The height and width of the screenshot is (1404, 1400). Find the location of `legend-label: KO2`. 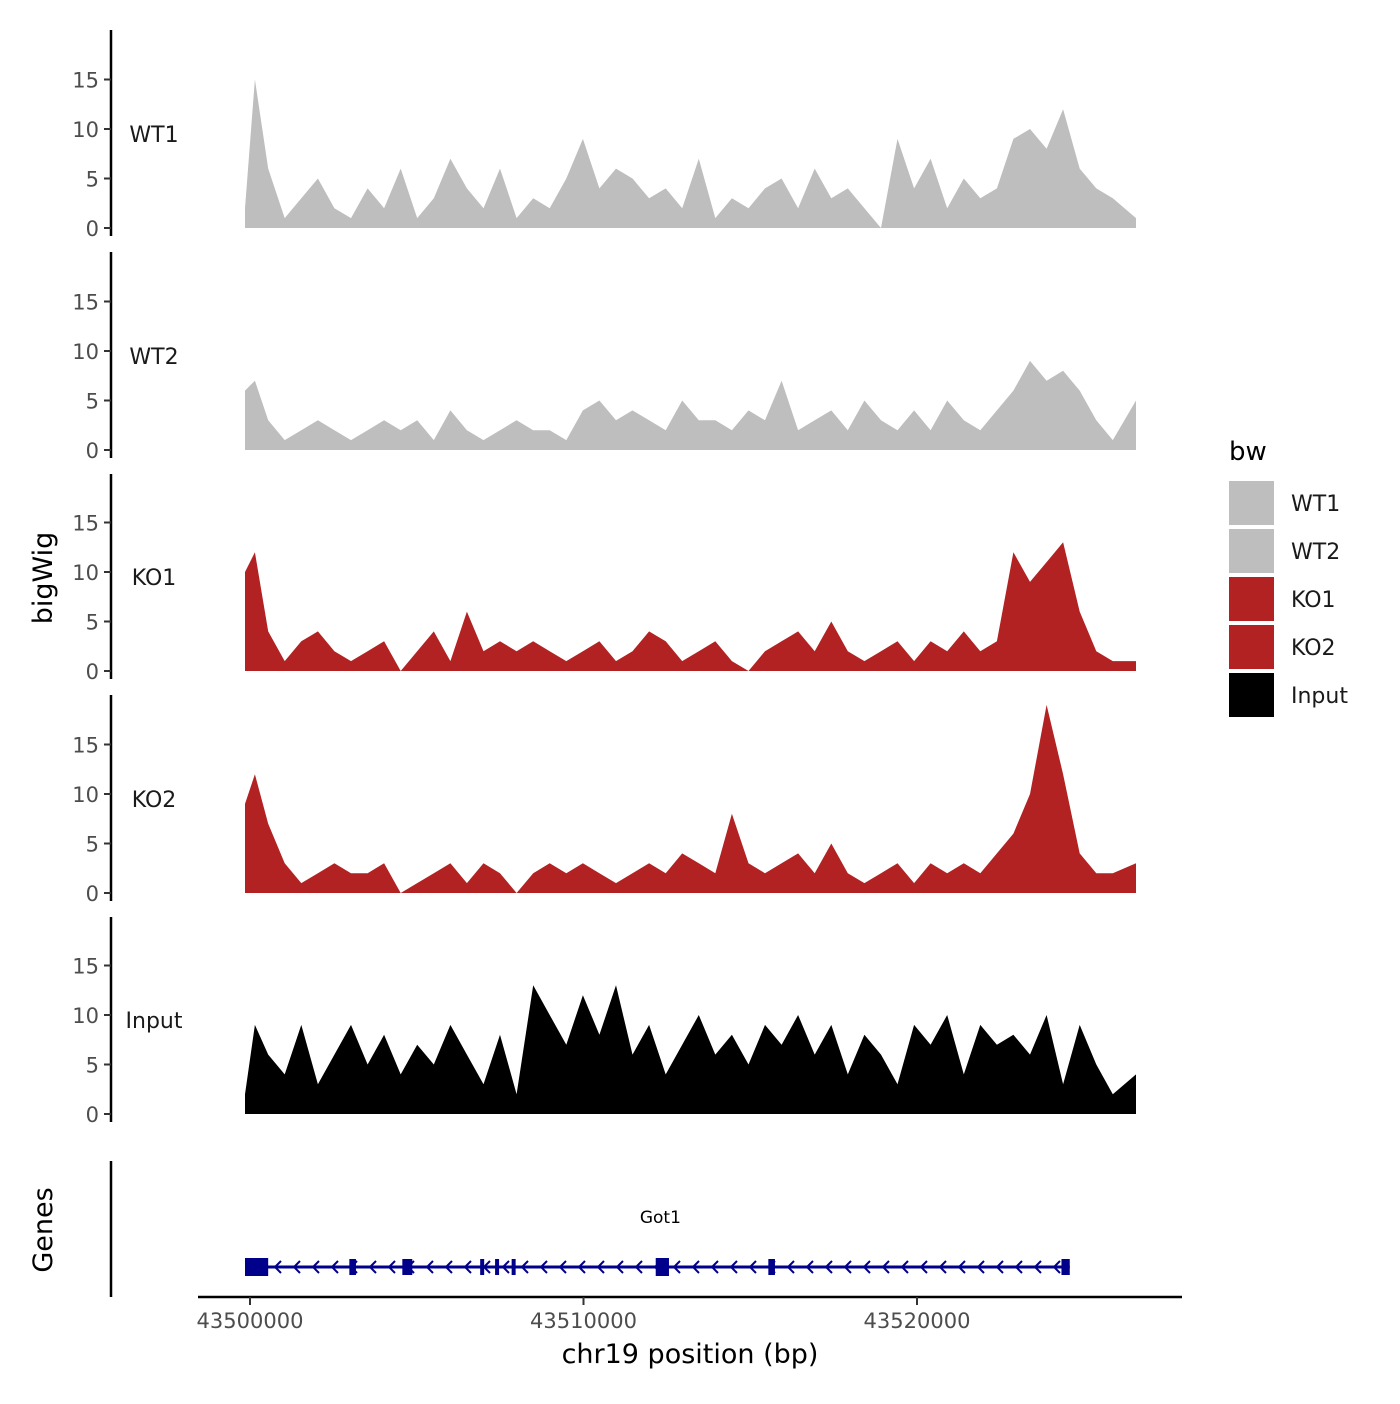

legend-label: KO2 is located at coordinates (1313, 648).